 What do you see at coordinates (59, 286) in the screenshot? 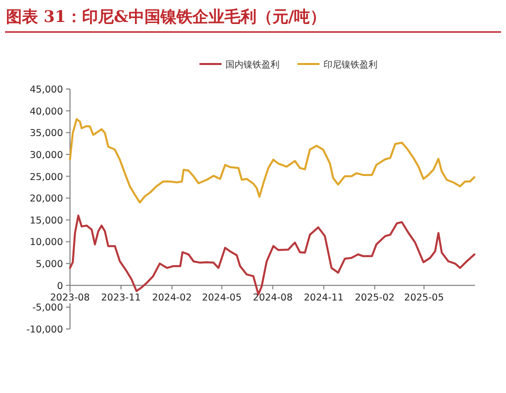
I see `y-tick-label: 0` at bounding box center [59, 286].